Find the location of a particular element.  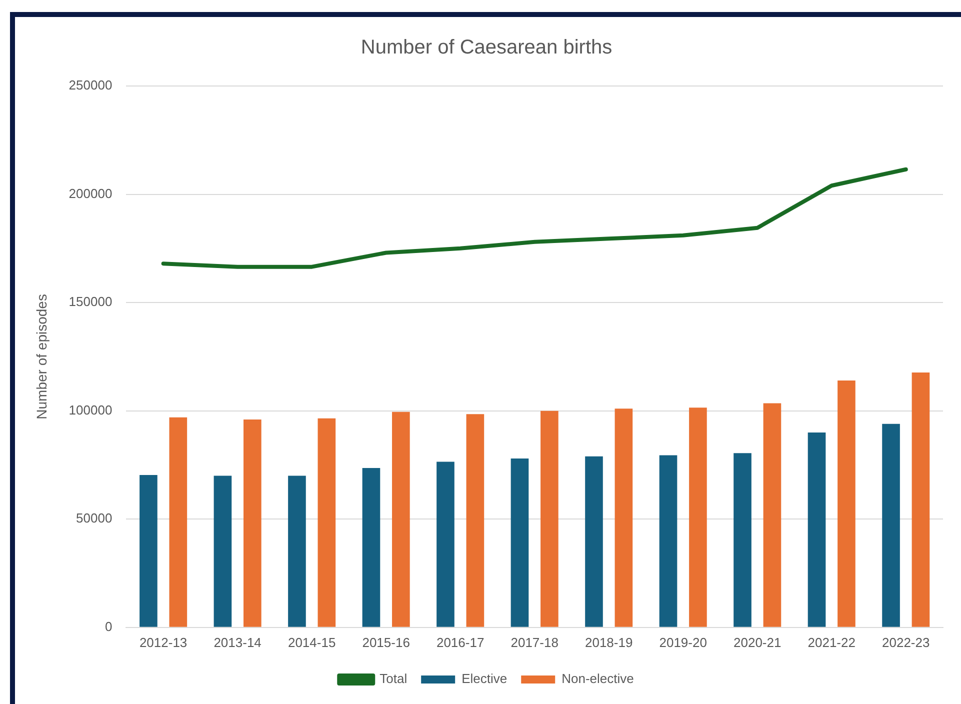

x-tick-label: 2018-19 is located at coordinates (608, 642).